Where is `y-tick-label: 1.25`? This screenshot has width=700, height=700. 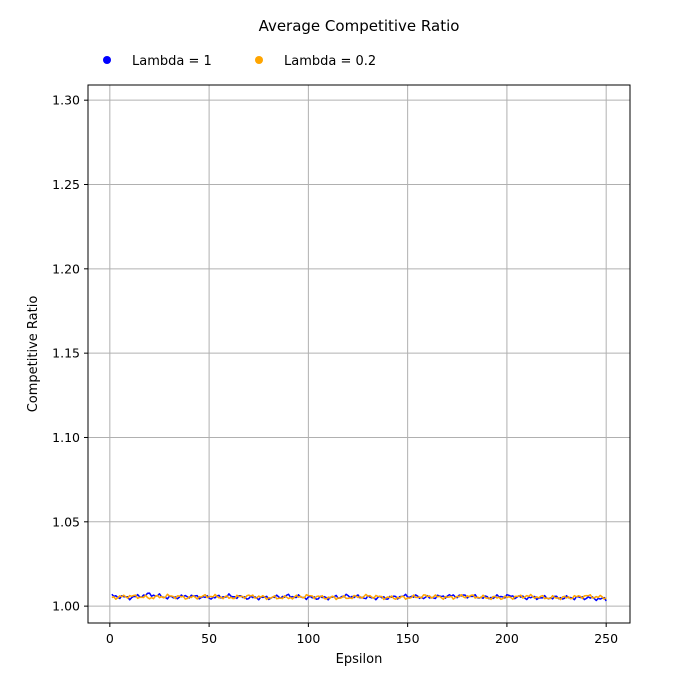 y-tick-label: 1.25 is located at coordinates (66, 184).